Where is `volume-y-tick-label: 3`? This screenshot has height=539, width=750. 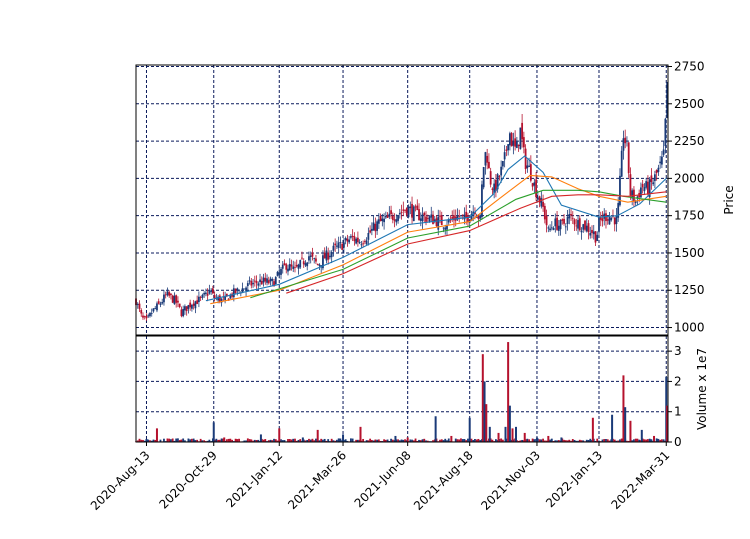 volume-y-tick-label: 3 is located at coordinates (678, 351).